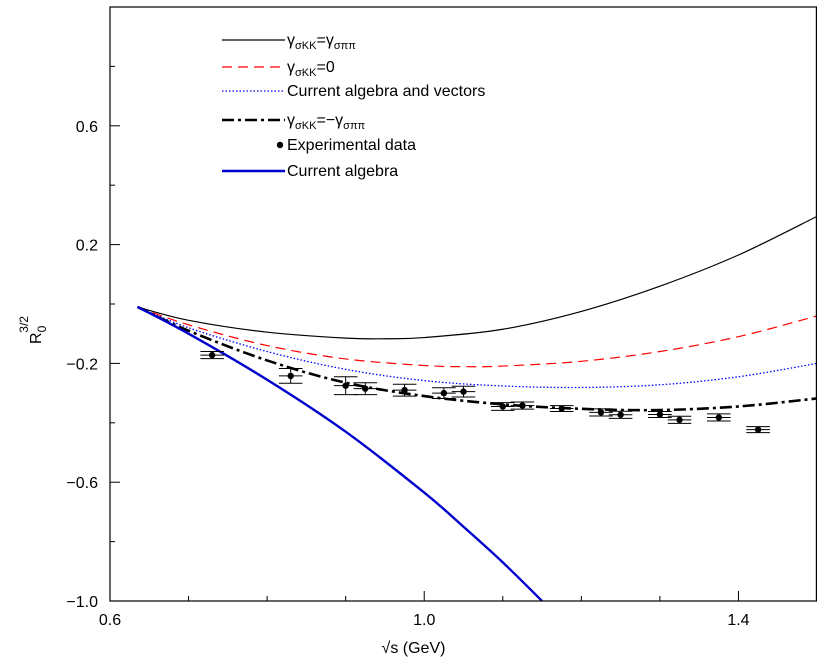 This screenshot has width=817, height=660. Describe the element at coordinates (82, 483) in the screenshot. I see `y-tick-label: −0.6` at that location.